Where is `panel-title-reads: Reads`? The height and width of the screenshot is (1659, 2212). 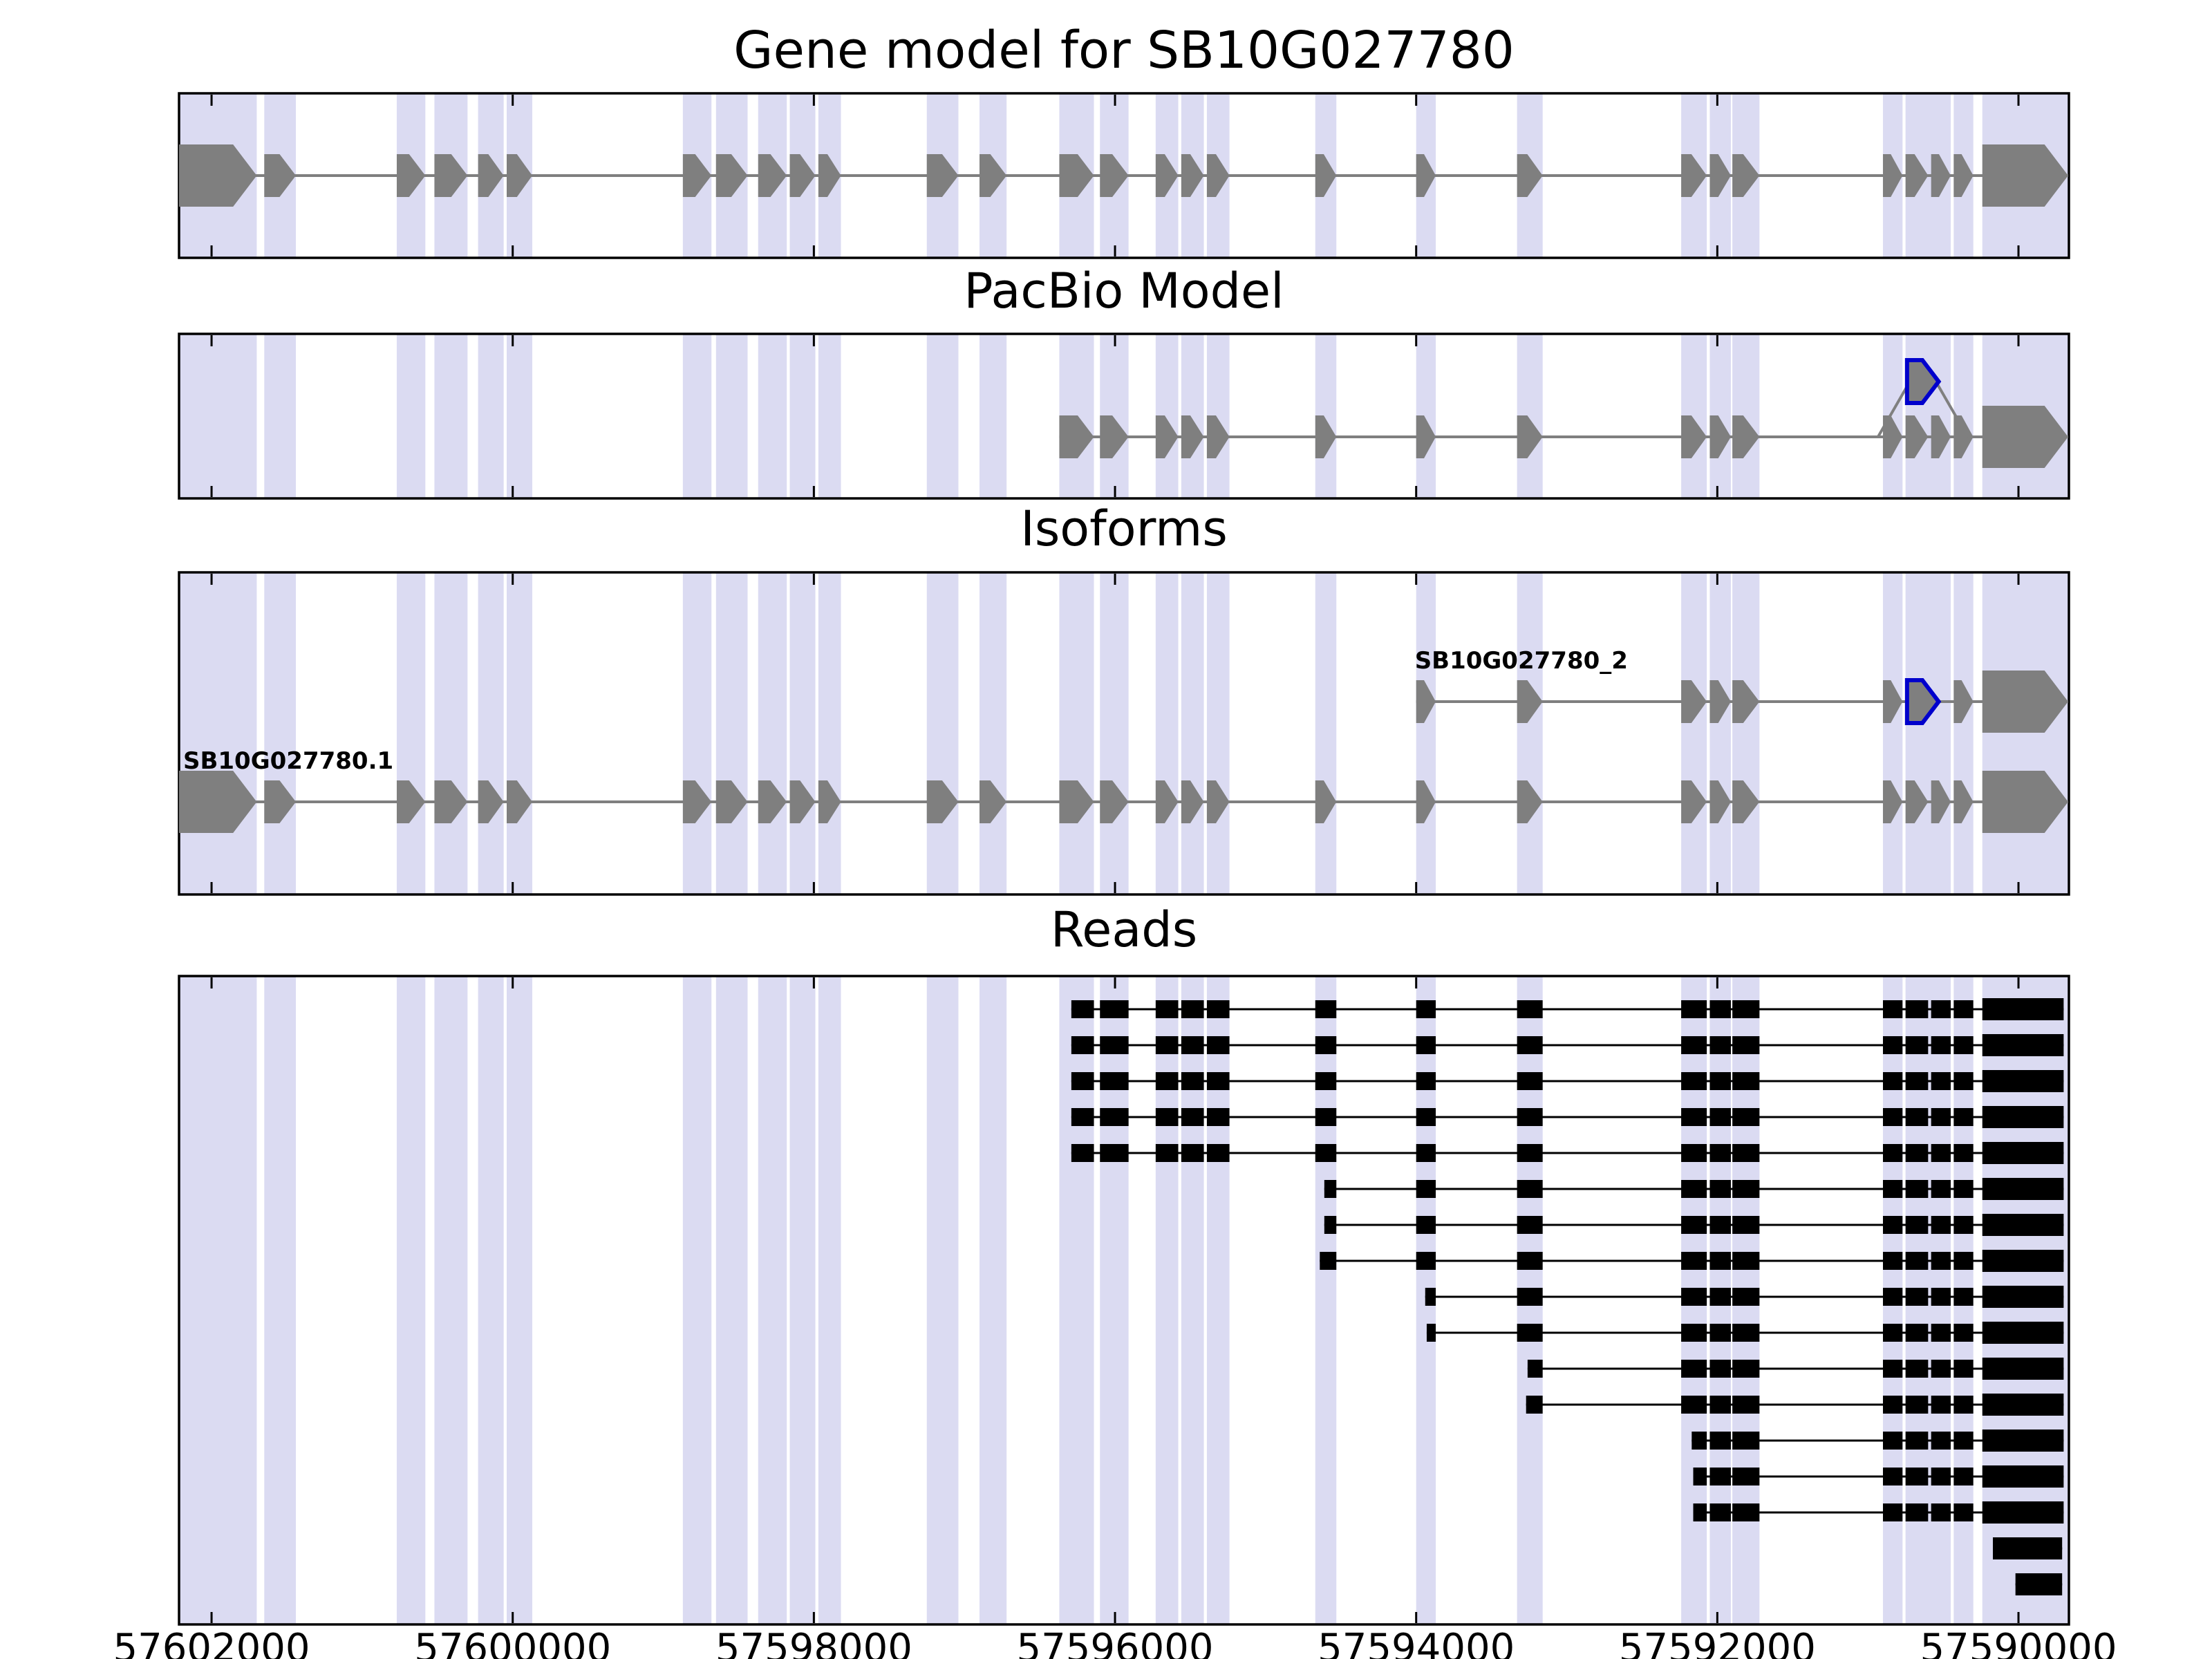 panel-title-reads: Reads is located at coordinates (1124, 929).